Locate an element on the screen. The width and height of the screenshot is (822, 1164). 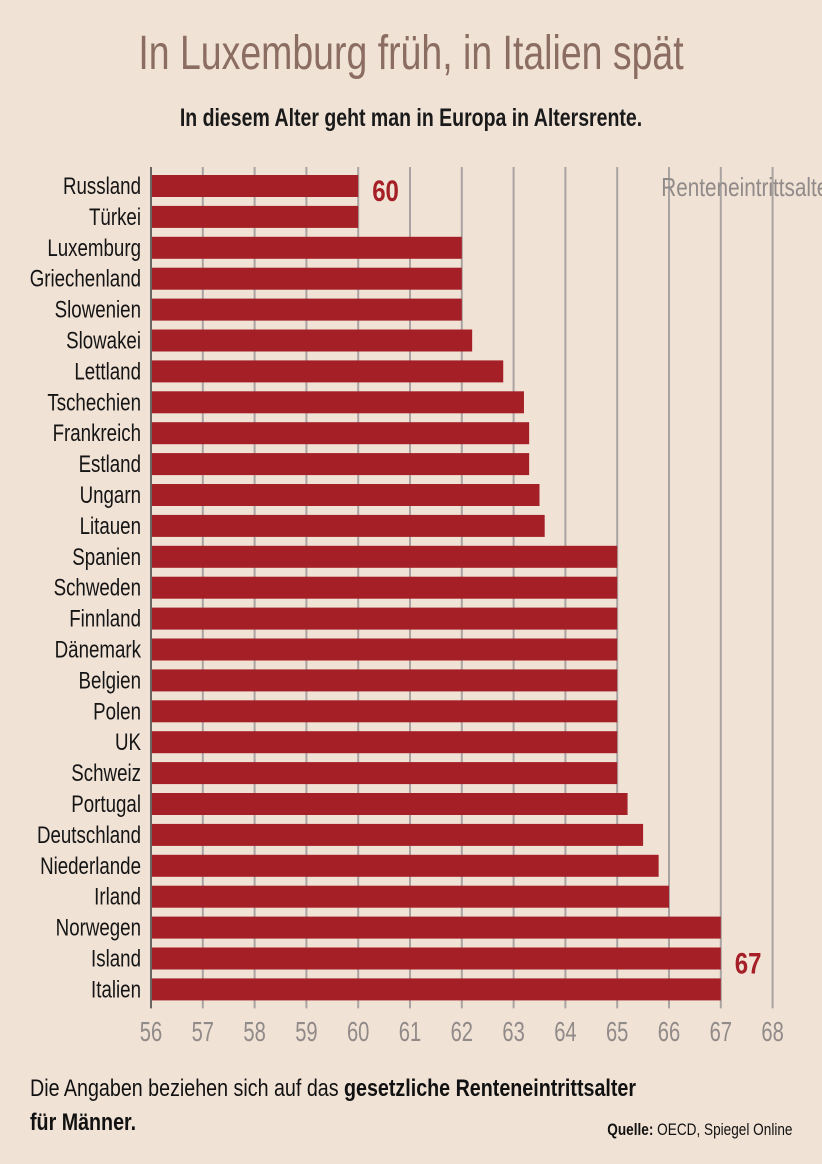
category-label-estland: Estland is located at coordinates (110, 464).